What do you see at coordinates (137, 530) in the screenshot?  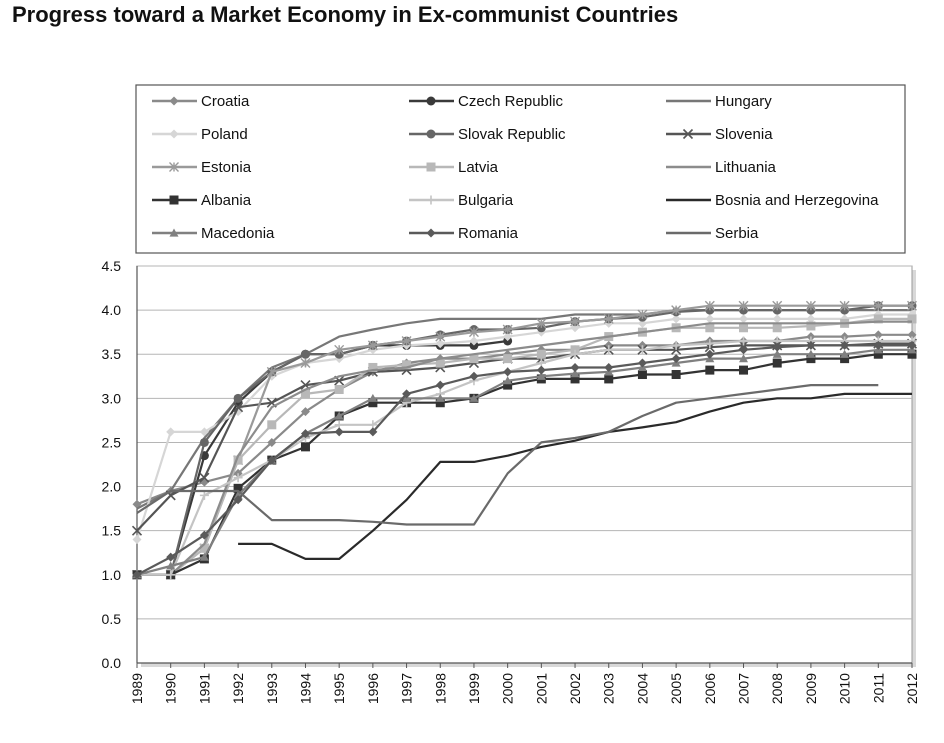 I see `data-point-slovenia` at bounding box center [137, 530].